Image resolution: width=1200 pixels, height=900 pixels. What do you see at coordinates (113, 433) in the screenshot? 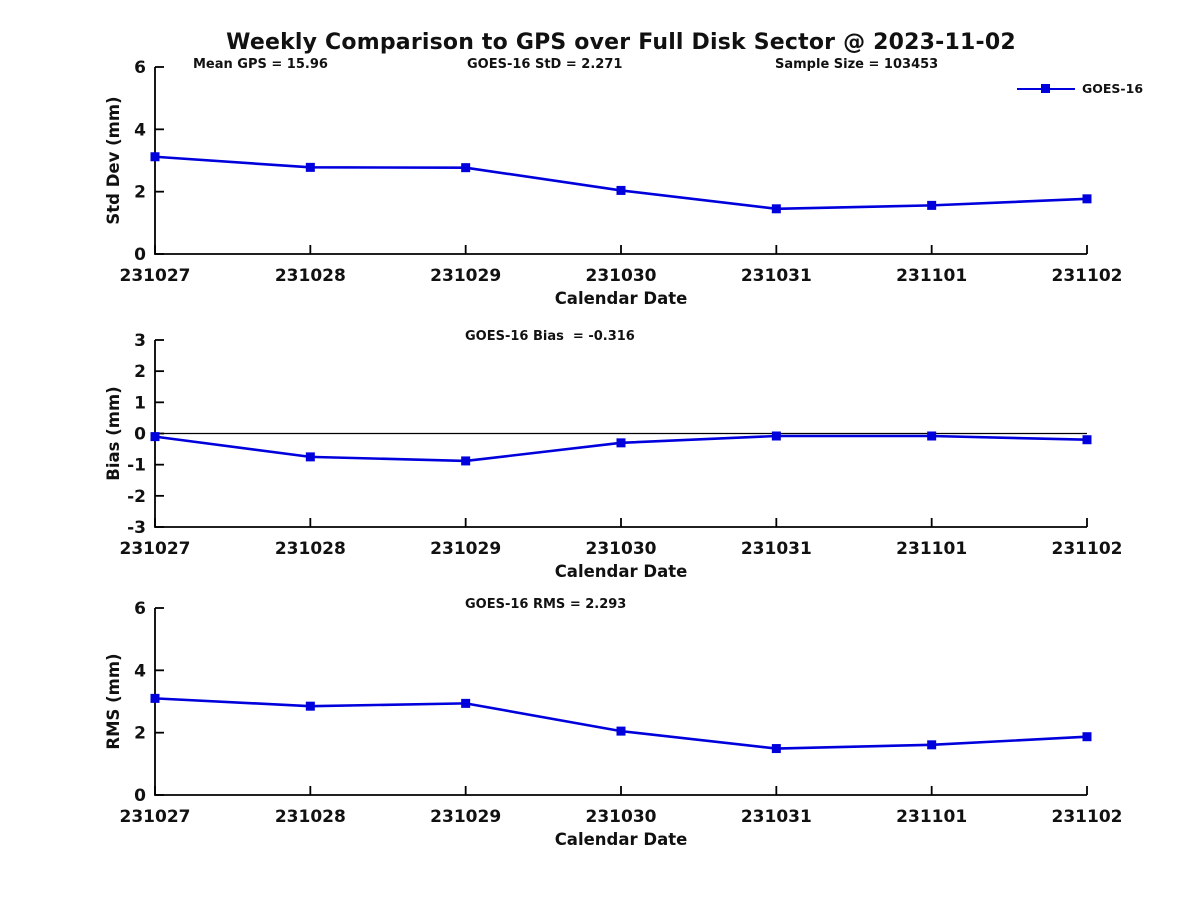
I see `svg-text: Bias (mm)` at bounding box center [113, 433].